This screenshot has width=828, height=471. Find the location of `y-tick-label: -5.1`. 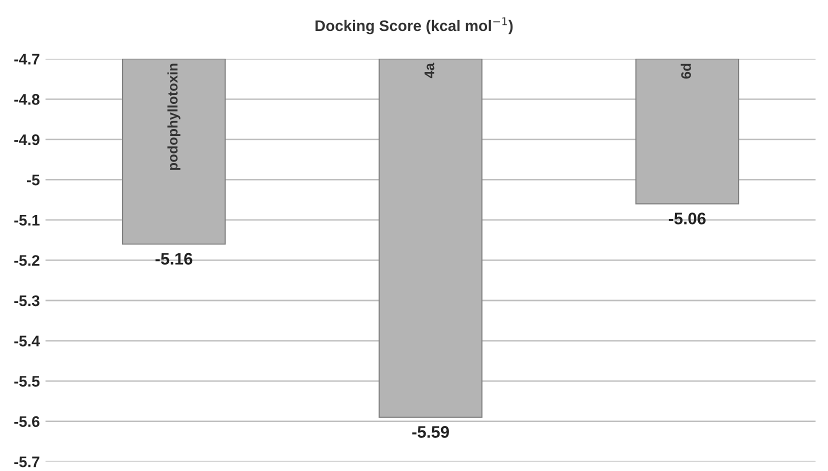

y-tick-label: -5.1 is located at coordinates (27, 220).